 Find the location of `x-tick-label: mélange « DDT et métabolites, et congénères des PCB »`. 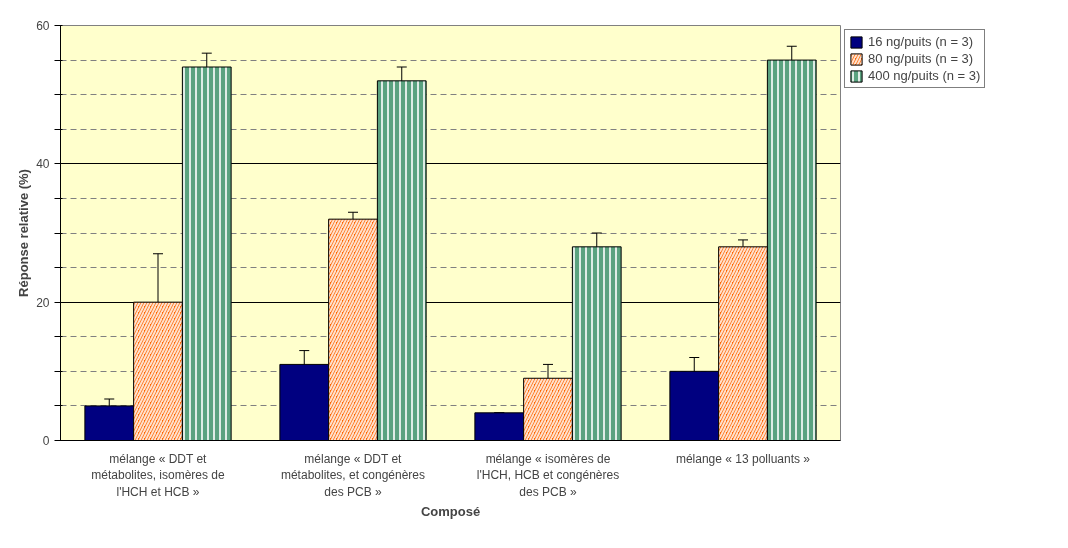

x-tick-label: mélange « DDT et métabolites, et congénères des PCB » is located at coordinates (353, 475).